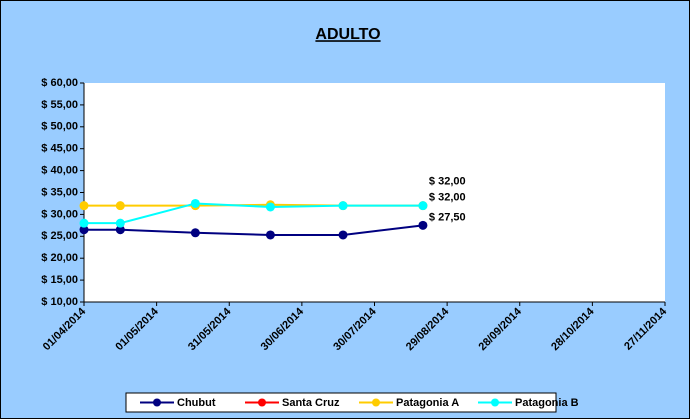 This screenshot has width=690, height=419. I want to click on legend-label: Santa Cruz, so click(311, 403).